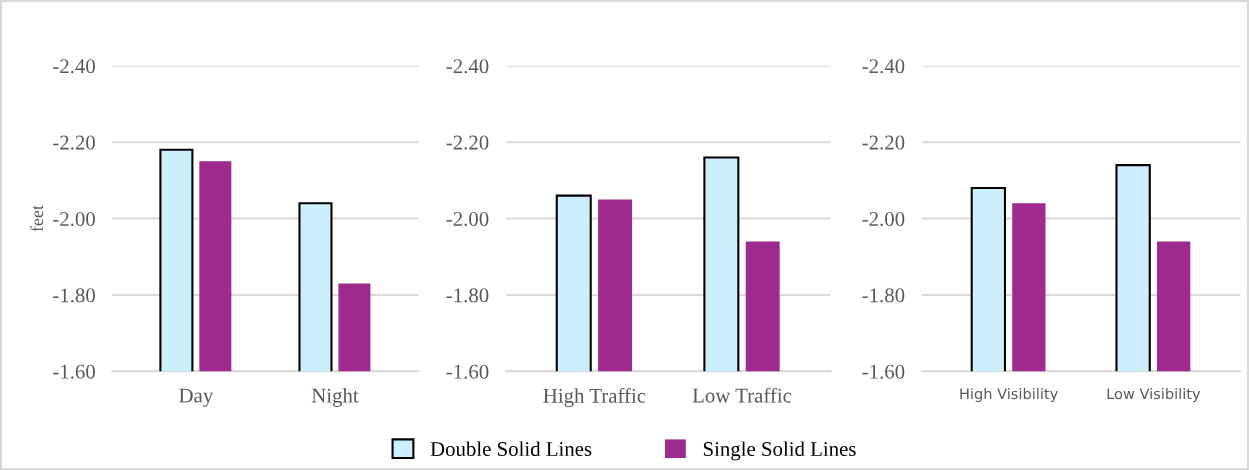 This screenshot has height=470, width=1249. Describe the element at coordinates (511, 449) in the screenshot. I see `legend-label: Double Solid Lines` at that location.